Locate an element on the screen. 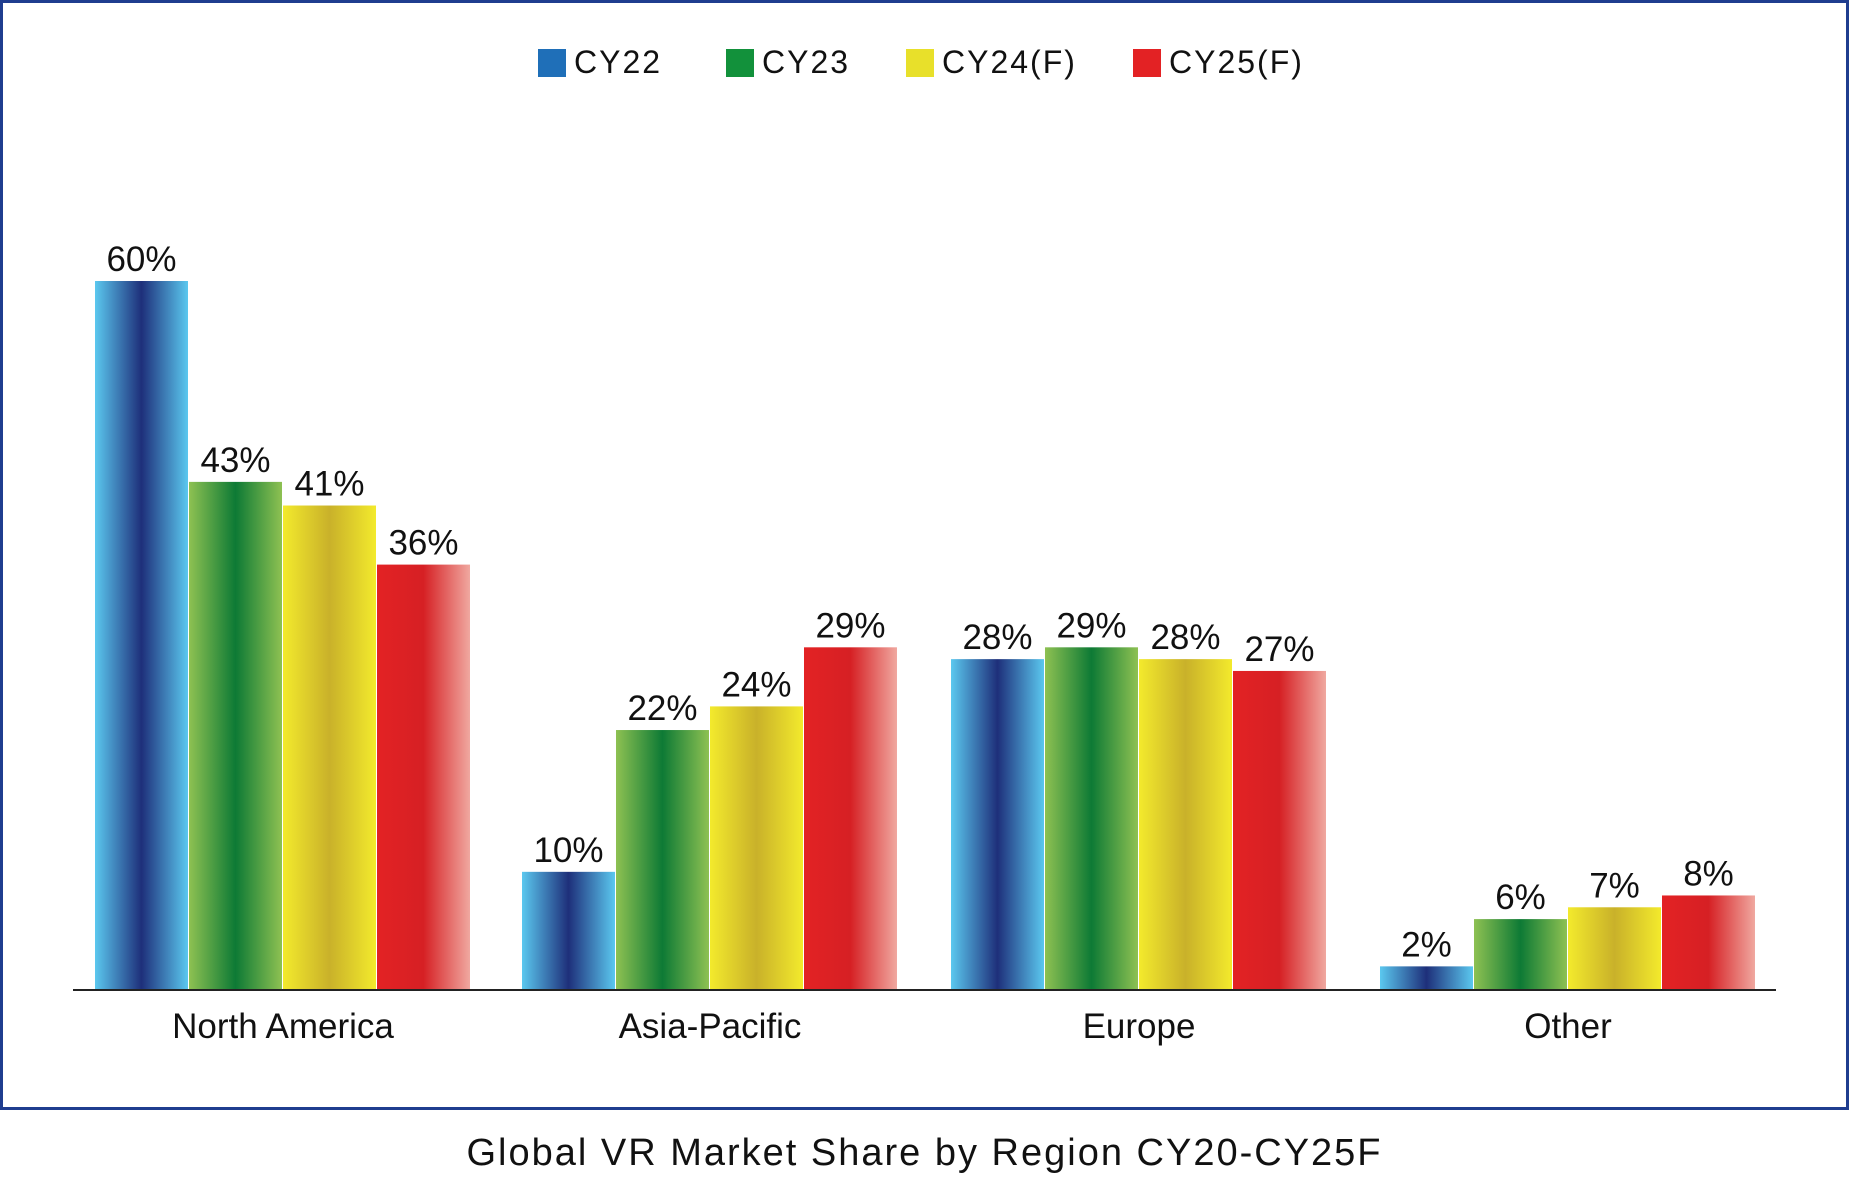 The image size is (1849, 1182). bar-north-america-cy22 is located at coordinates (141, 635).